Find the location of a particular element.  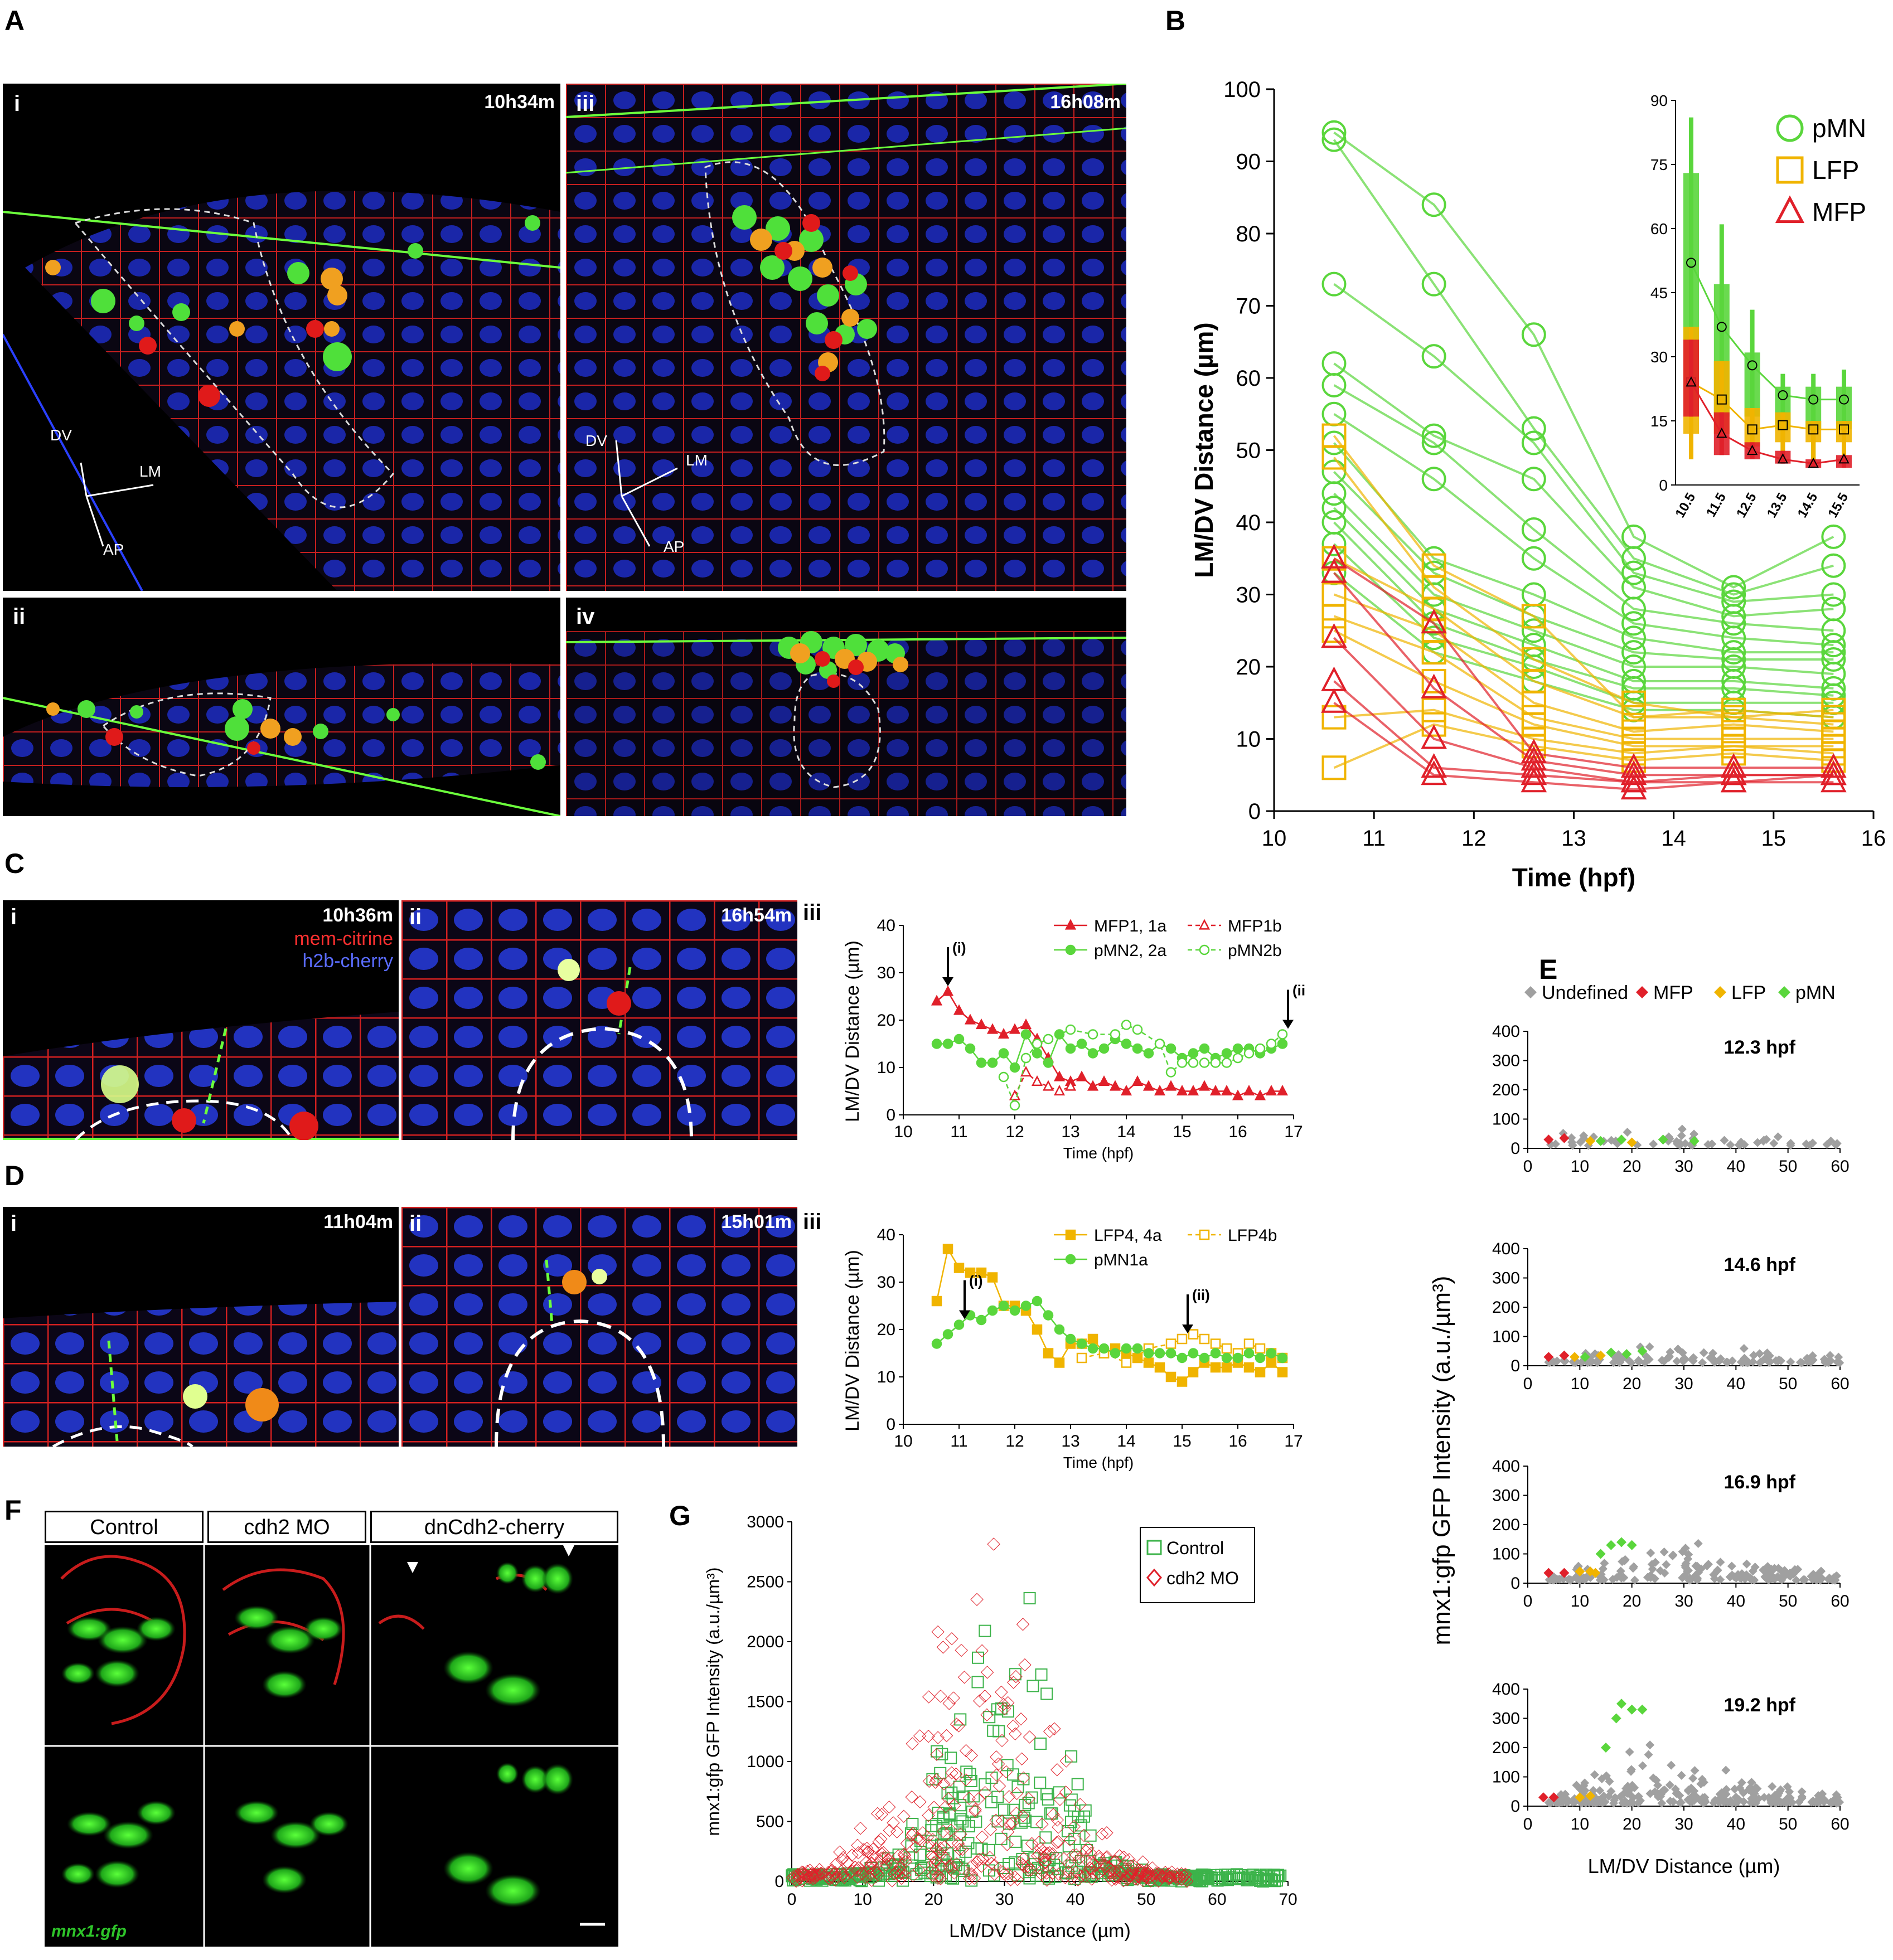

y-tick-label: 50 is located at coordinates (1248, 451).